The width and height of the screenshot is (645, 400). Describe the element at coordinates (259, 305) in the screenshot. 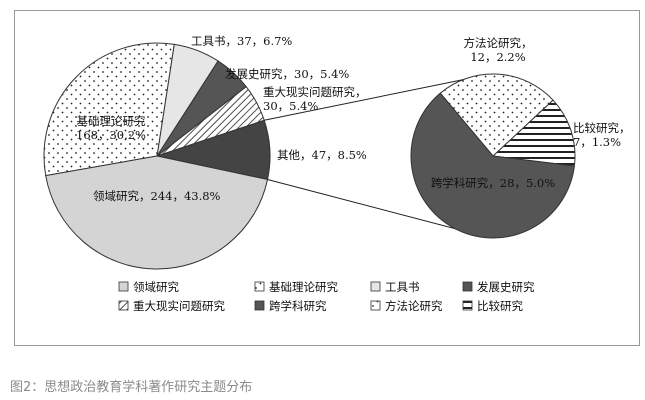

I see `legend-swatch-跨学科研究` at that location.